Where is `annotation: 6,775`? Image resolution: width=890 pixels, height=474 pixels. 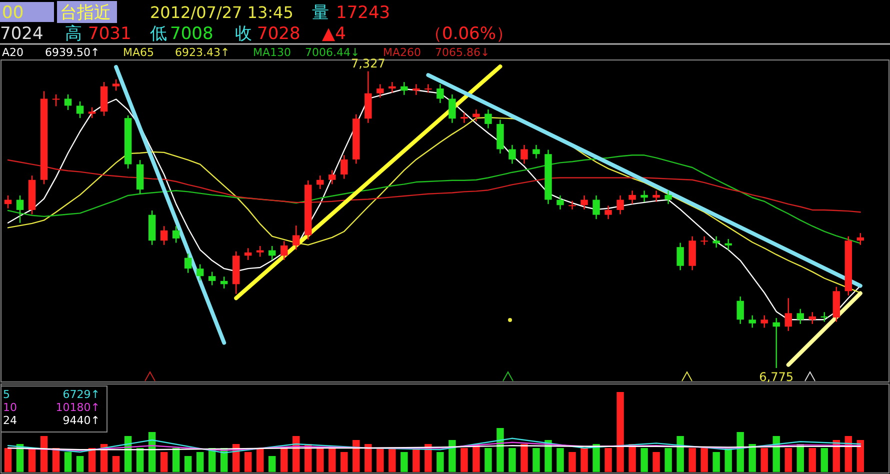
annotation: 6,775 is located at coordinates (776, 377).